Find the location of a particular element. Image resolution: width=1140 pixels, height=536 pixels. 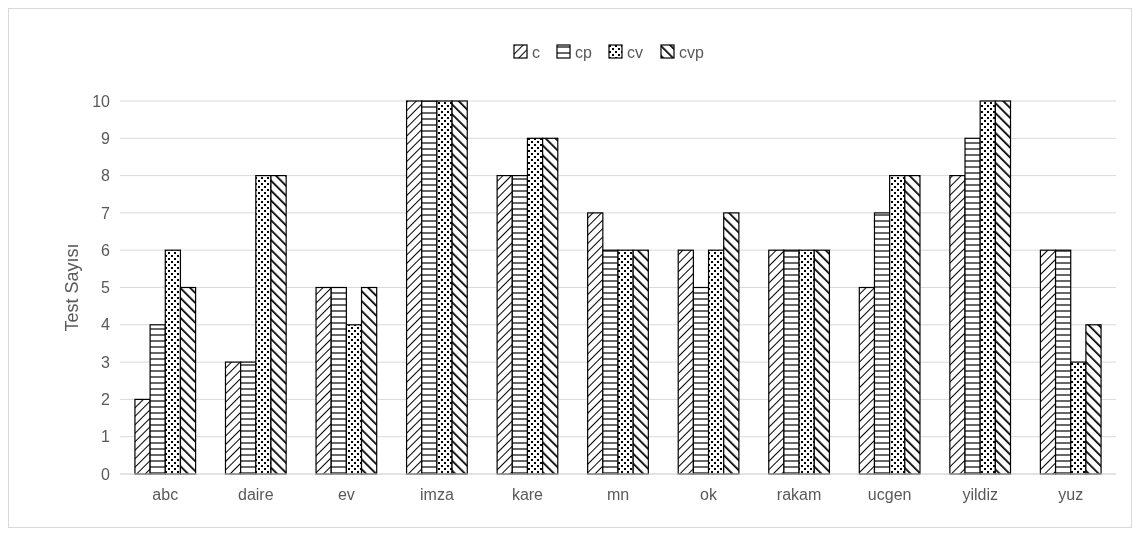

x-tick-label: ok is located at coordinates (709, 494).